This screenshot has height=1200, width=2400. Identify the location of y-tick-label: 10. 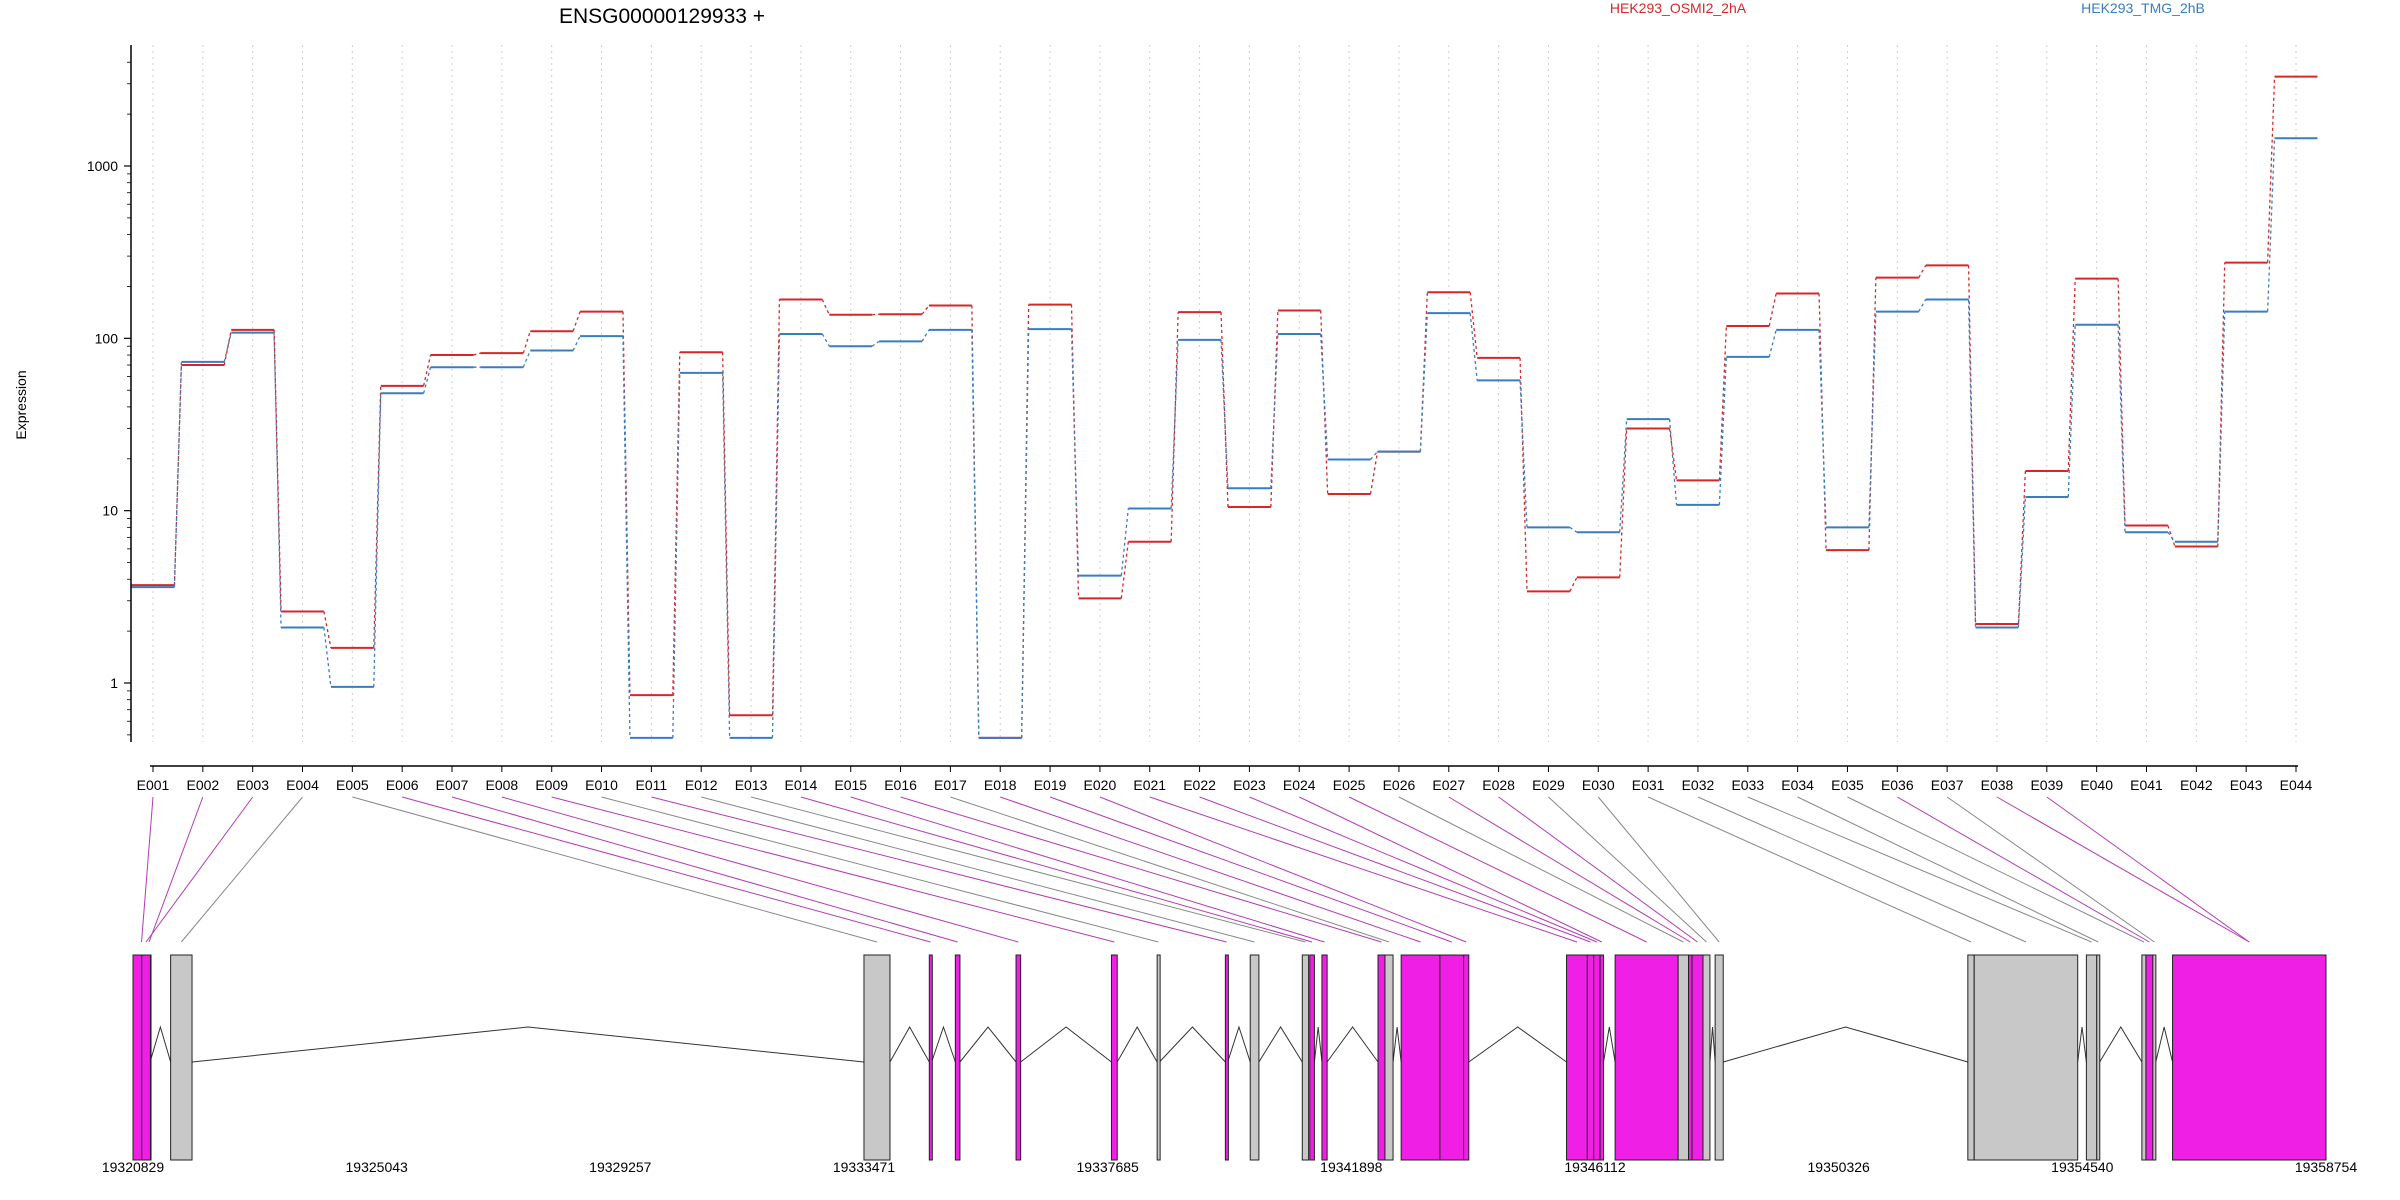
(110, 511).